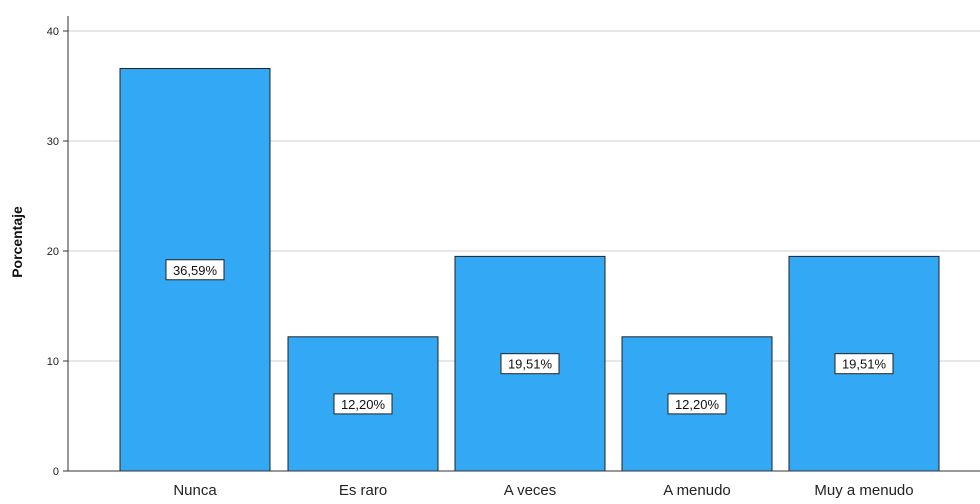 This screenshot has width=980, height=504. Describe the element at coordinates (56, 472) in the screenshot. I see `y-tick-label: 0` at that location.